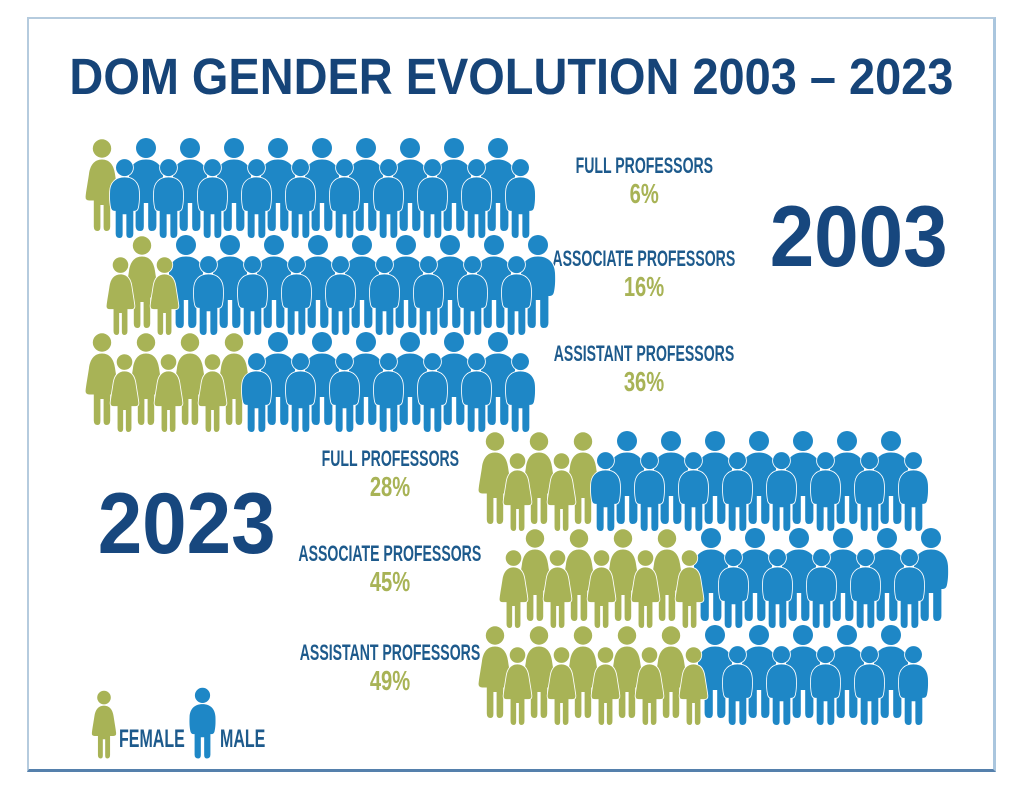 The width and height of the screenshot is (1017, 800). I want to click on legend-female-label: FEMALE, so click(152, 739).